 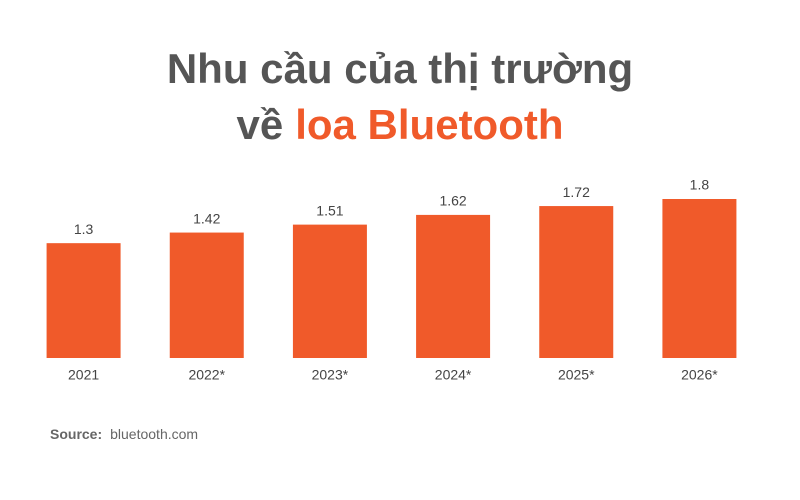 I want to click on x-tick-label: 2026*, so click(x=699, y=375).